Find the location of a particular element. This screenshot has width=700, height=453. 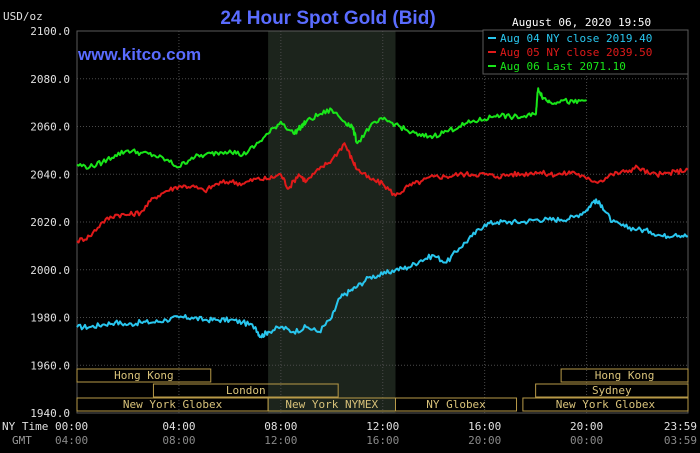

market-session-label: New York NYMEX is located at coordinates (331, 404).